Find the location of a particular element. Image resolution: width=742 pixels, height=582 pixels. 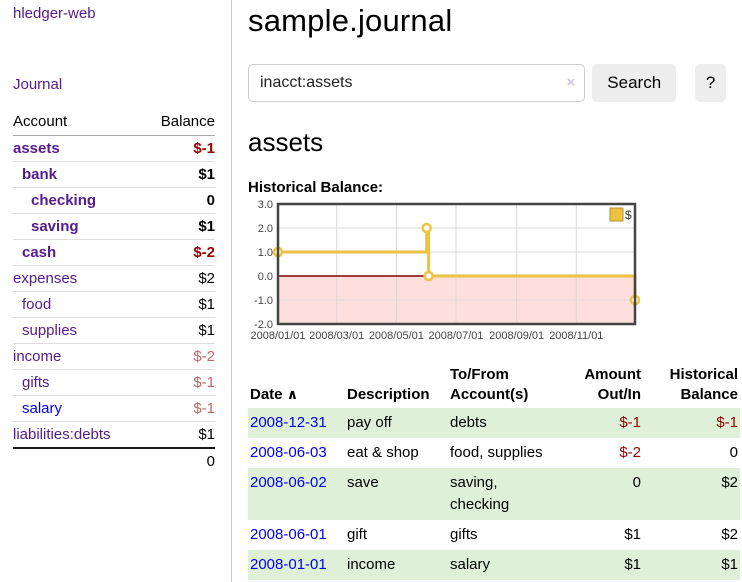

account-link: cash is located at coordinates (39, 252).